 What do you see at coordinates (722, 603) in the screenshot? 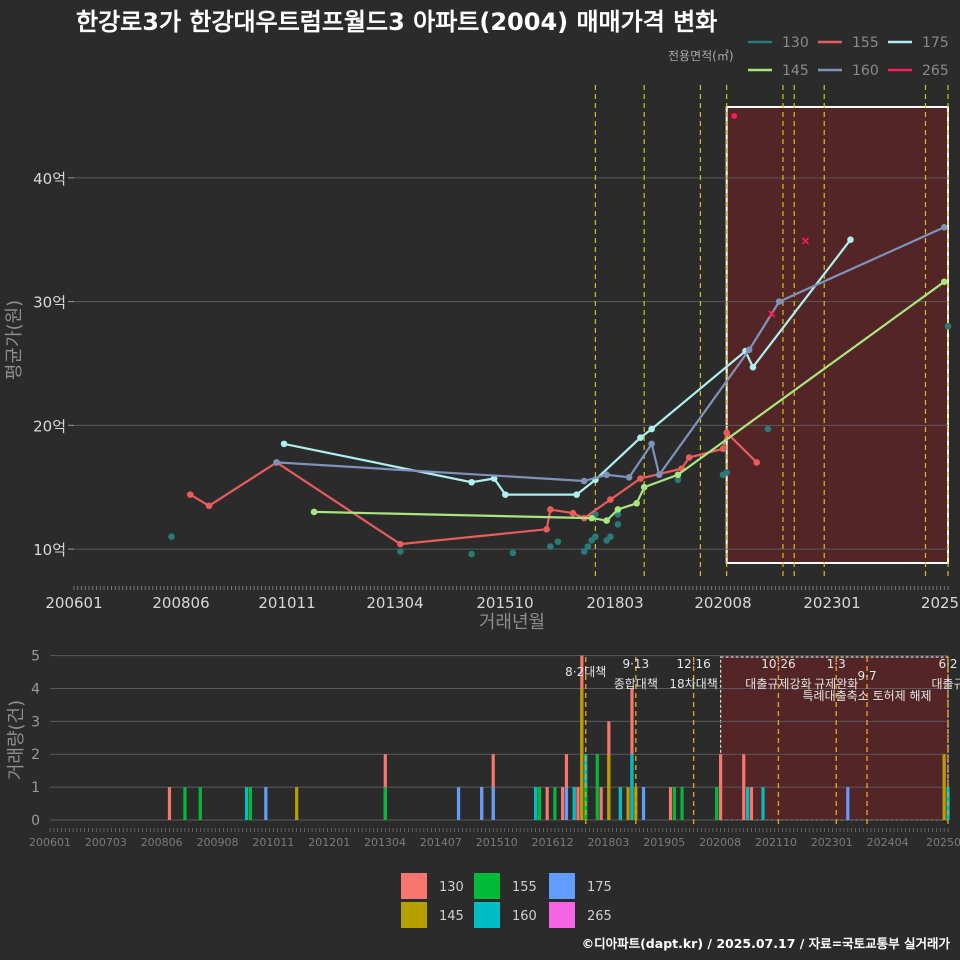
I see `xtick-label: 202008` at bounding box center [722, 603].